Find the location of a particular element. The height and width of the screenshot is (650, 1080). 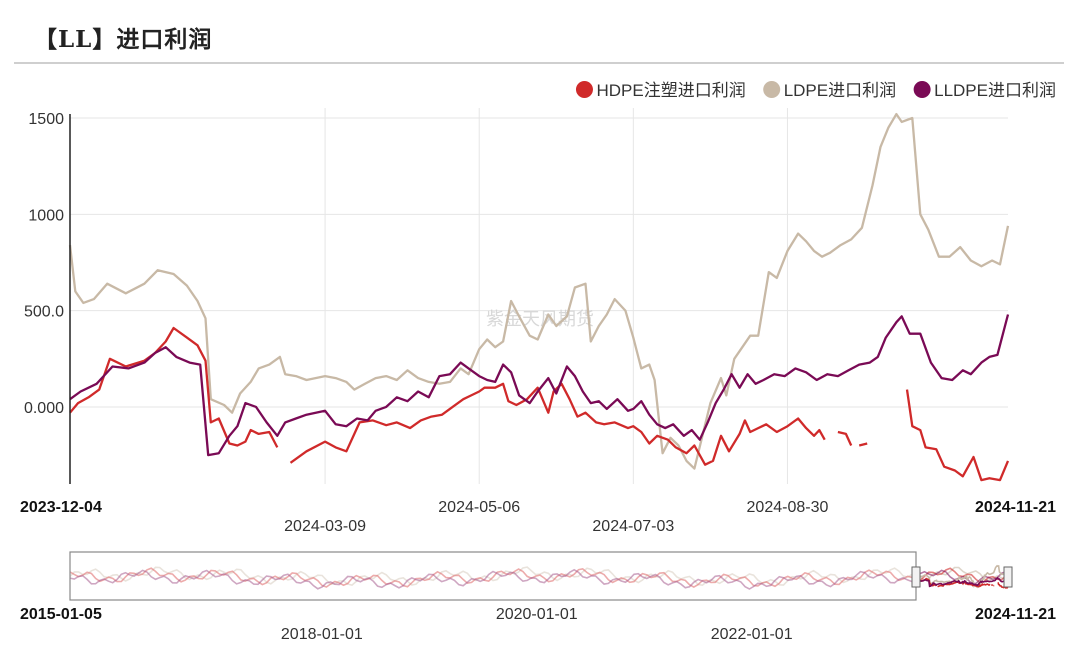

chart-legend: LLDPE进口利润 LDPE进口利润 HDPE注塑进口利润 is located at coordinates (815, 90).